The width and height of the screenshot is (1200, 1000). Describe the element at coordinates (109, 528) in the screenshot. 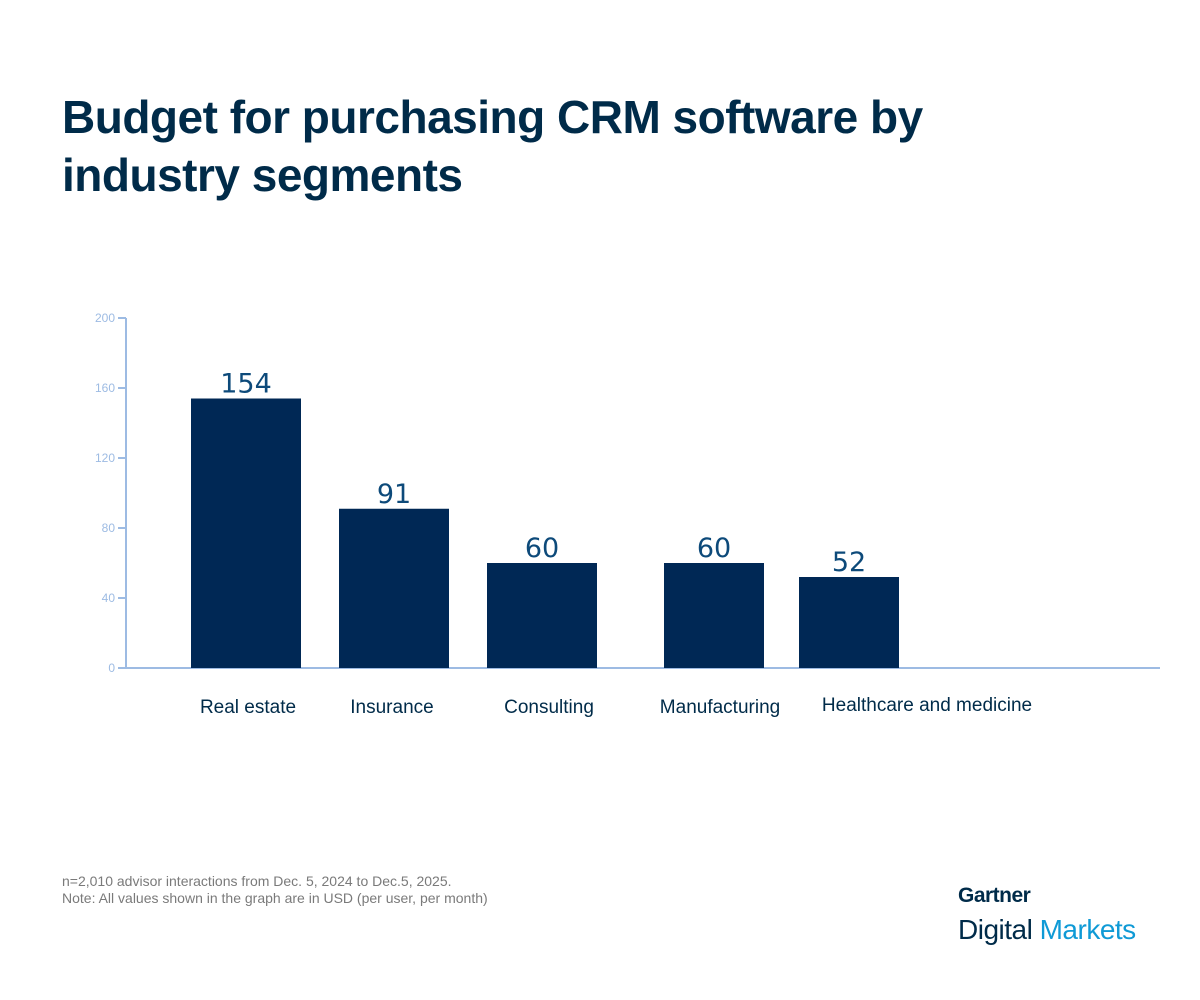

I see `y-tick-label: 80` at that location.